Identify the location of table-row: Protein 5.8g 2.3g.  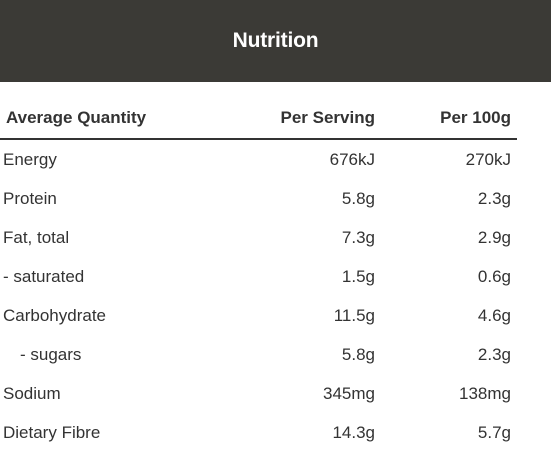
(258, 198).